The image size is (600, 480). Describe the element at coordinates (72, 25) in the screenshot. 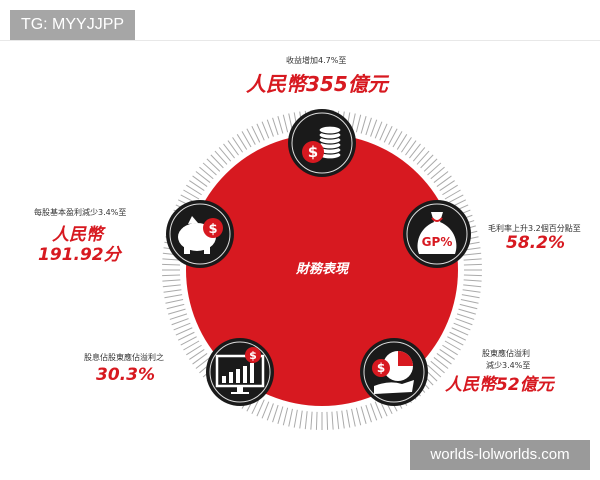

I see `tg-label: TG: MYYJJPP` at that location.